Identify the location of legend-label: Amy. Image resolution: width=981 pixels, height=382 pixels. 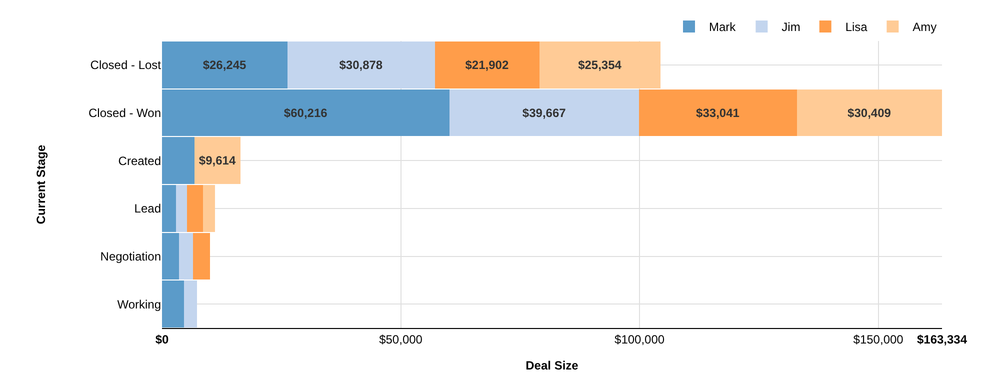
(924, 27).